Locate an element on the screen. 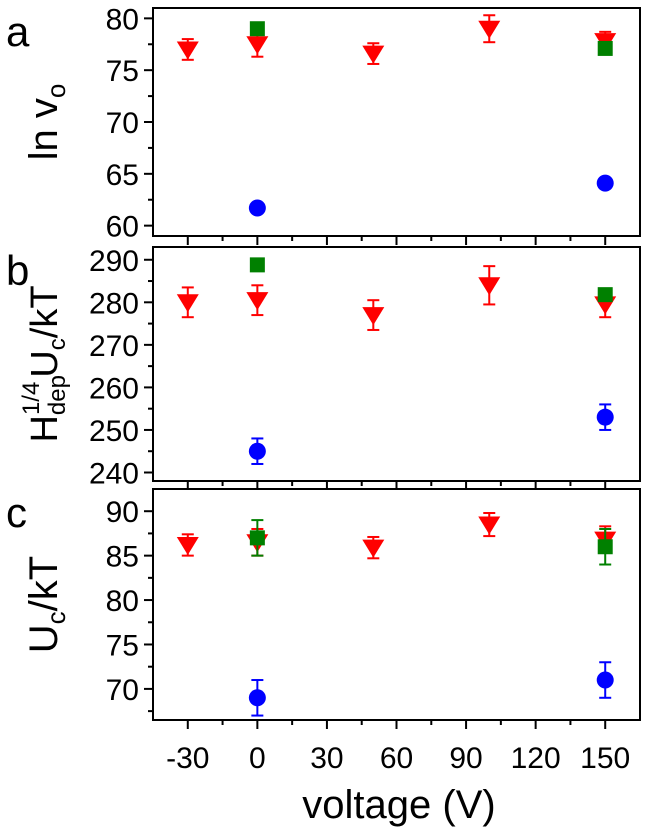 Image resolution: width=648 pixels, height=834 pixels. x-tick-label: 90 is located at coordinates (465, 758).